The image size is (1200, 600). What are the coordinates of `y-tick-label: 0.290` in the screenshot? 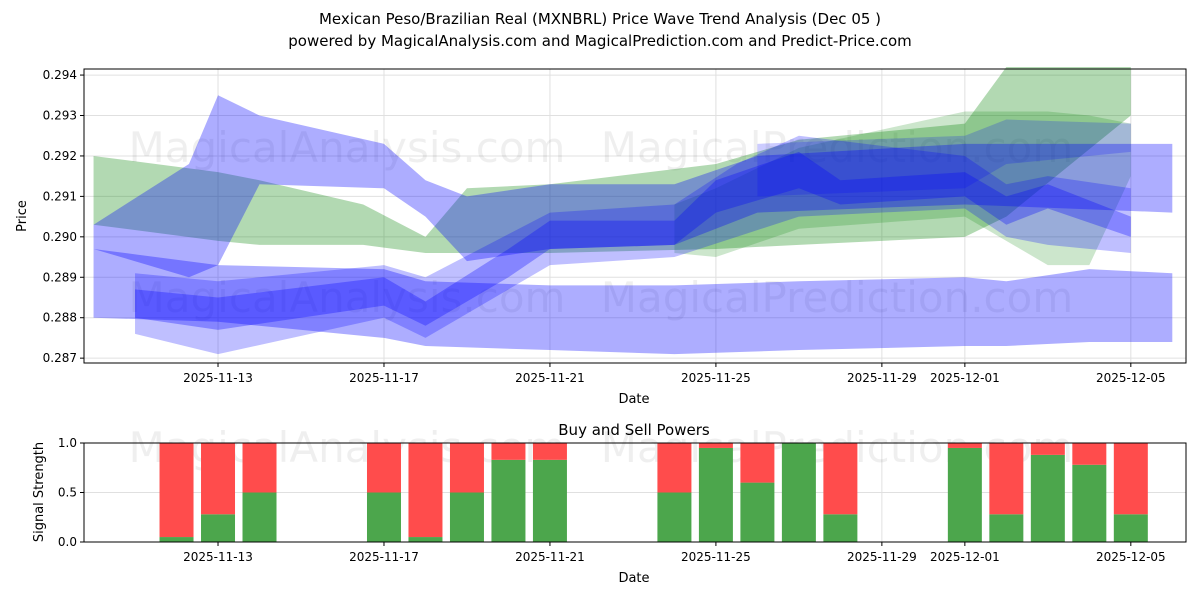 It's located at (60, 237).